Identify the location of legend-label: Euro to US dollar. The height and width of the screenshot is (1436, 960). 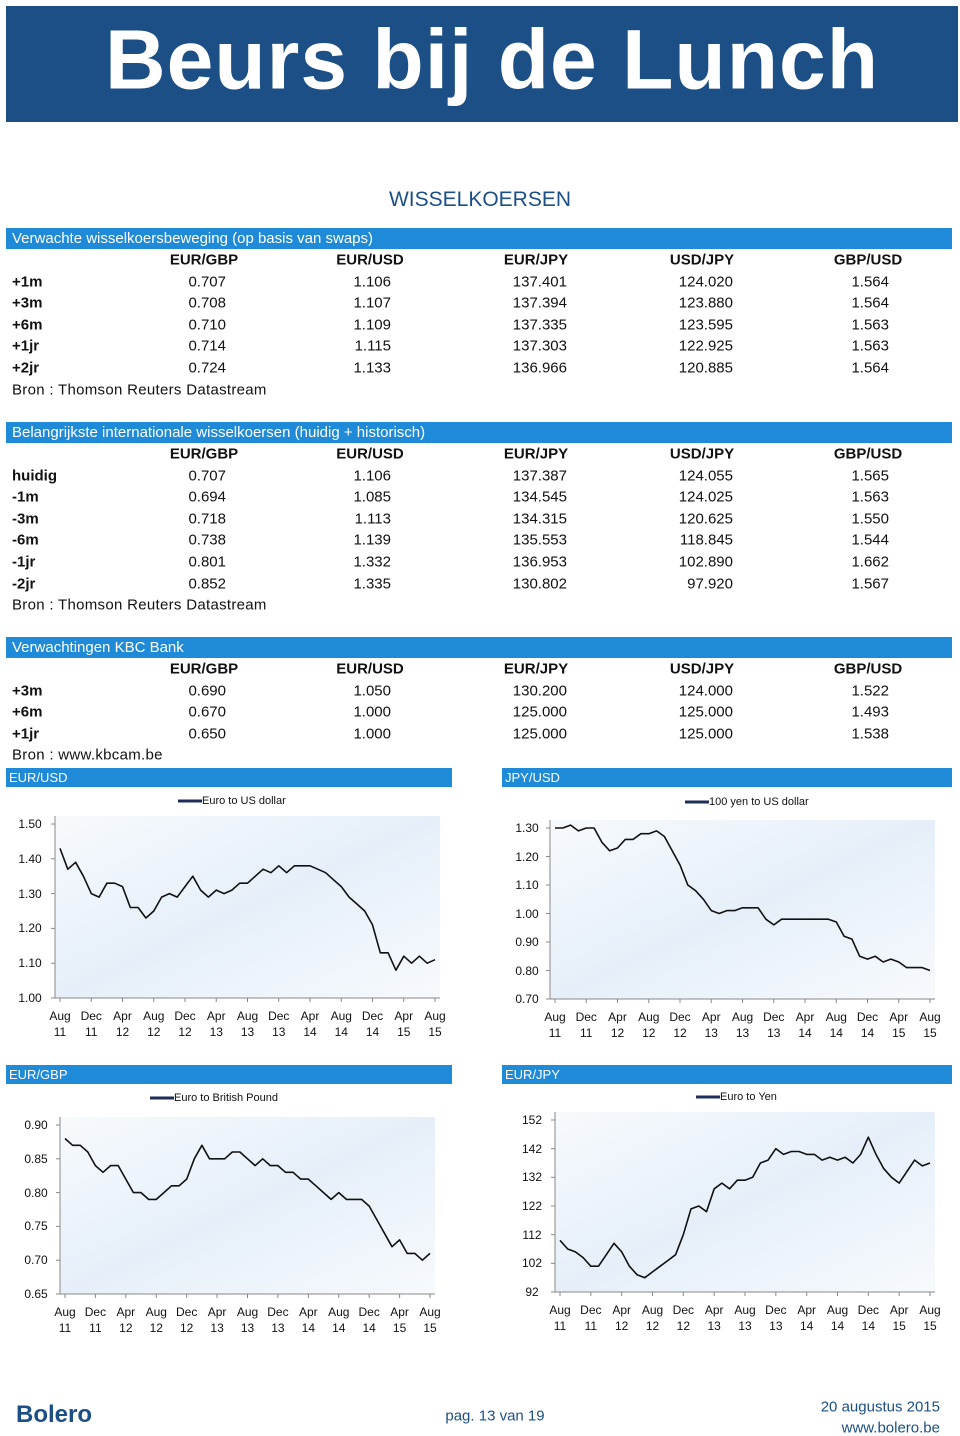
(244, 801).